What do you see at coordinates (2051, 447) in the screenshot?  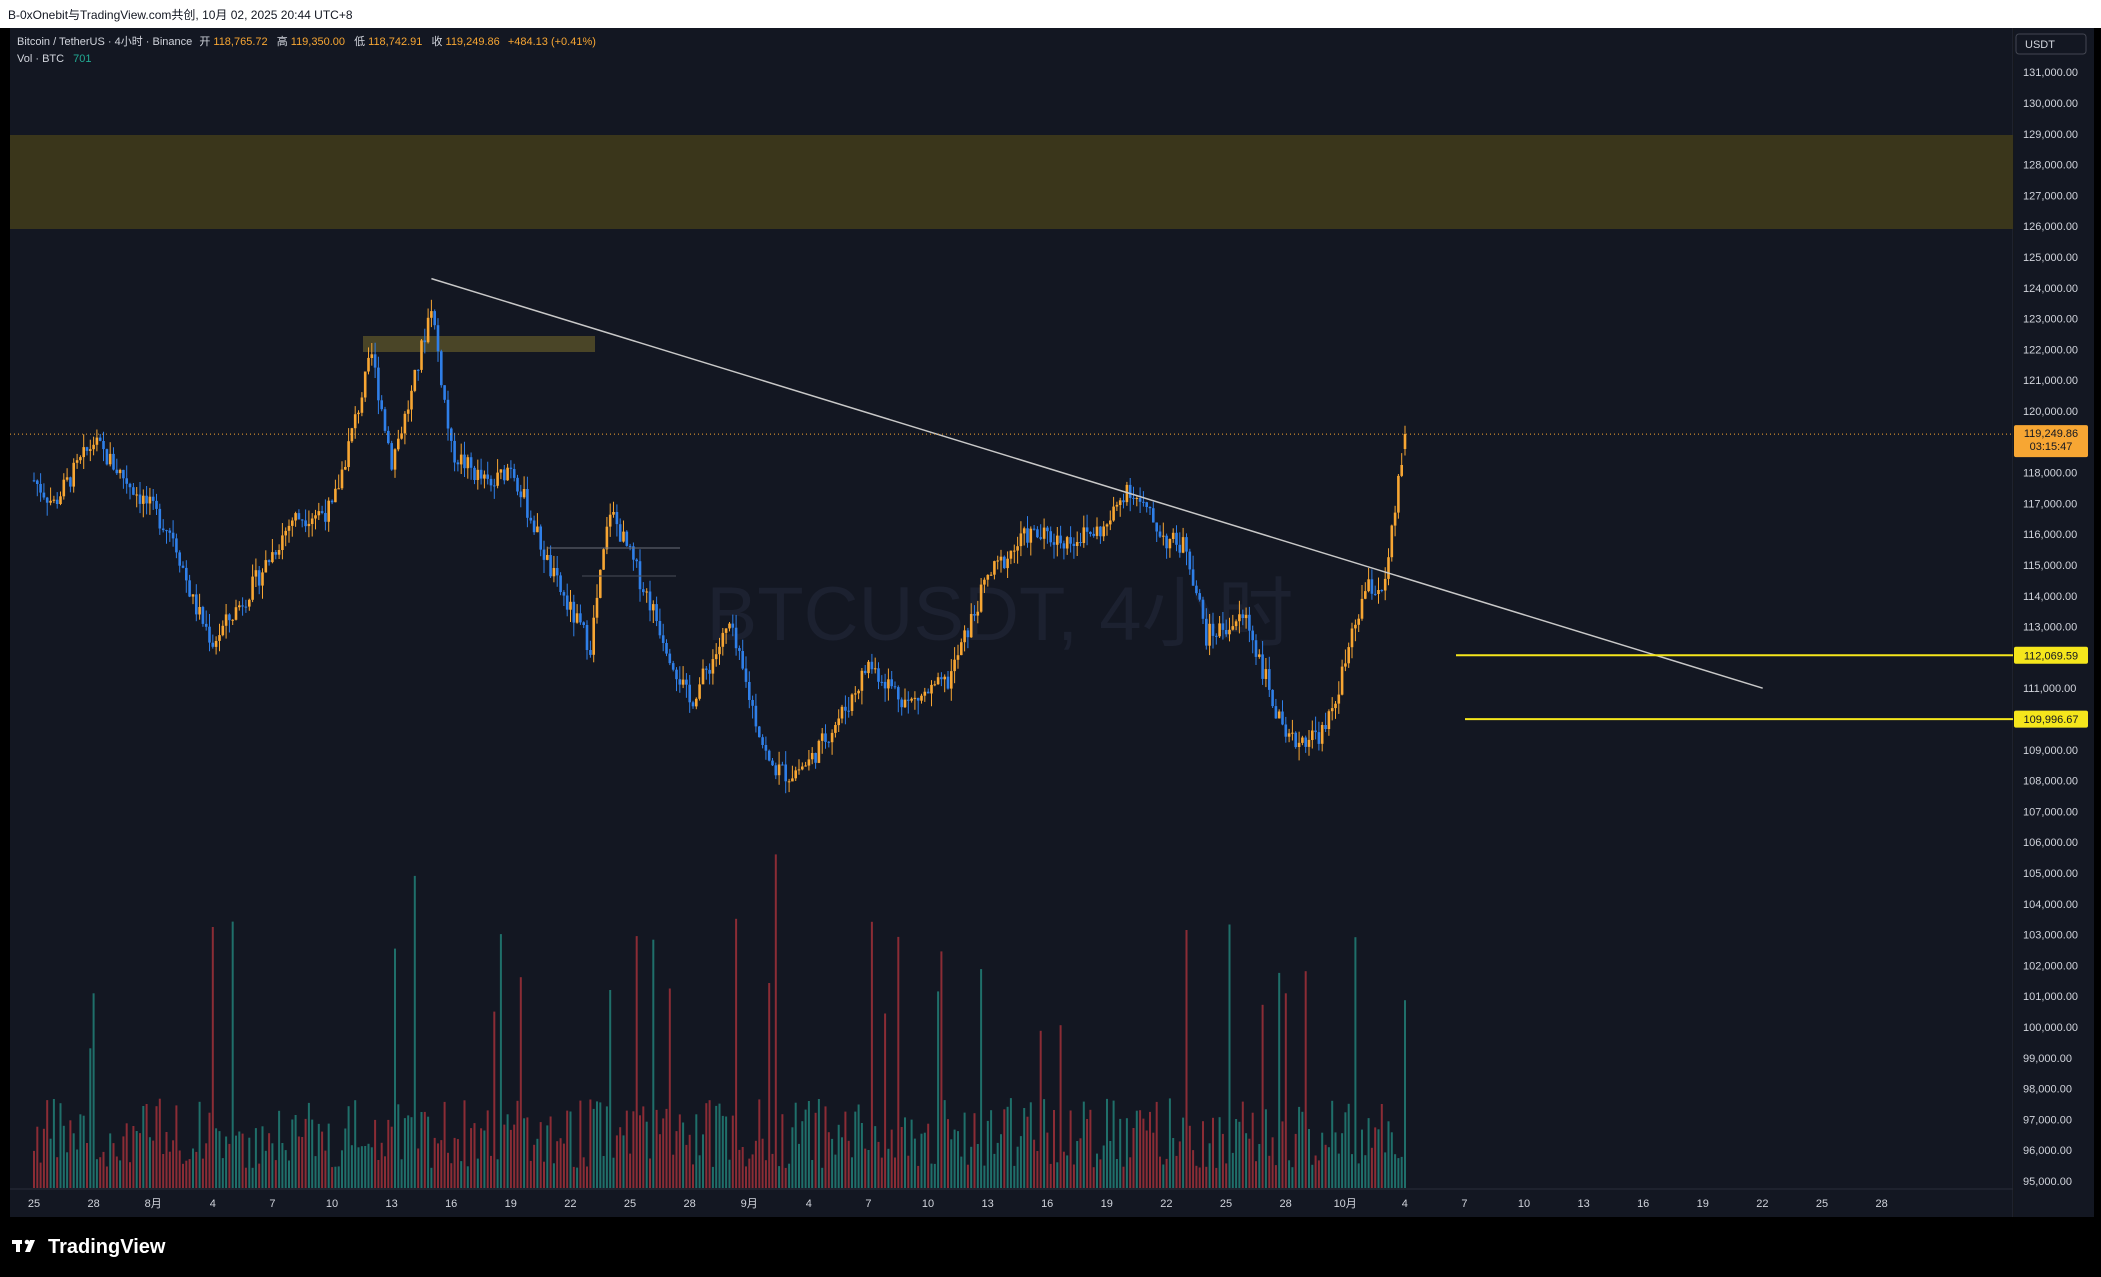 I see `candle-countdown: 03:15:47` at bounding box center [2051, 447].